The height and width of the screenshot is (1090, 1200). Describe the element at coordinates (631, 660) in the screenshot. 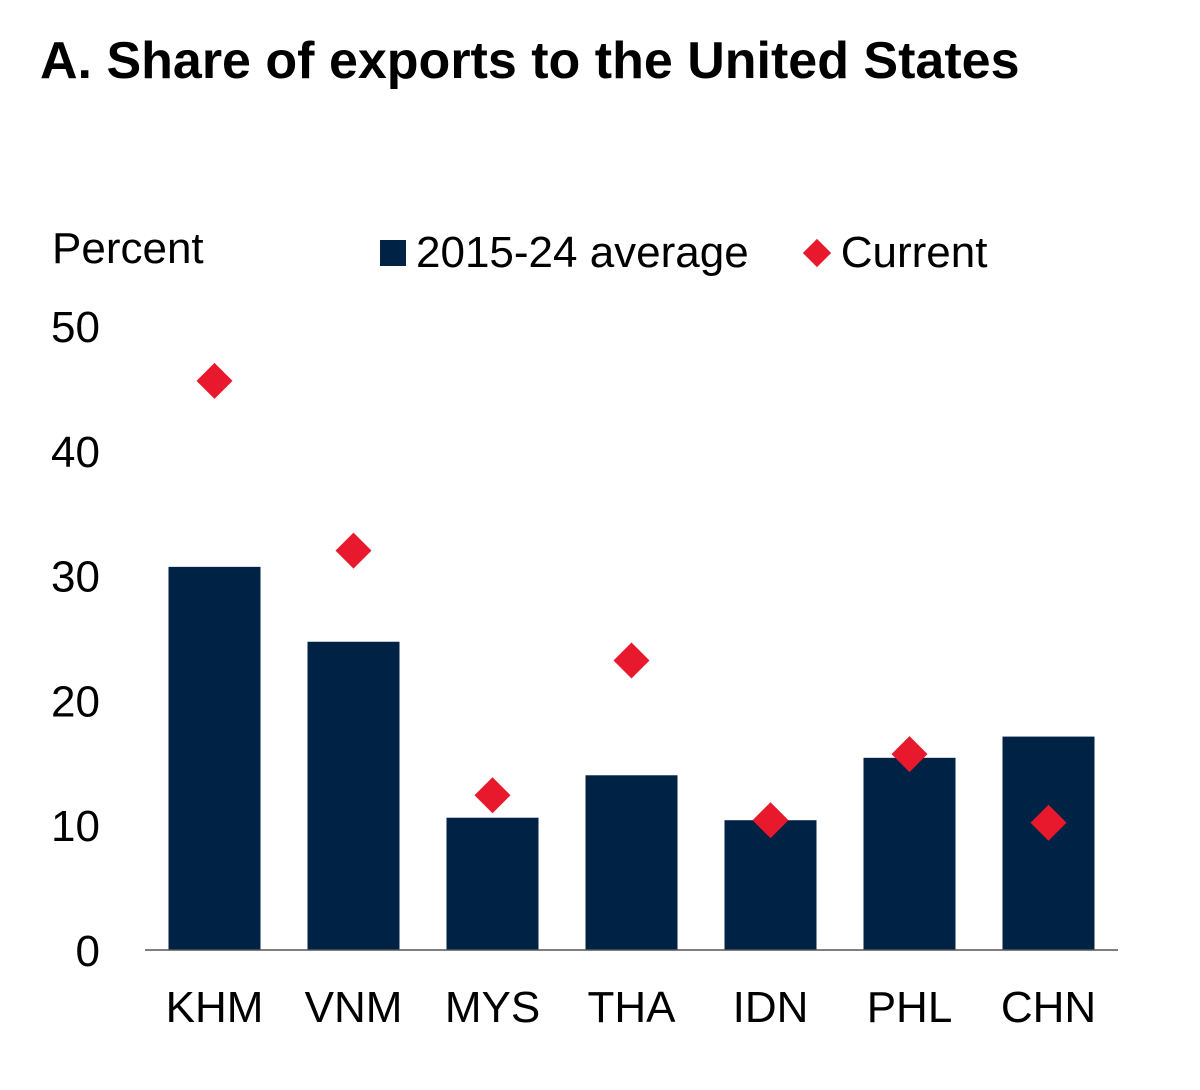

I see `marker-current-tha` at that location.